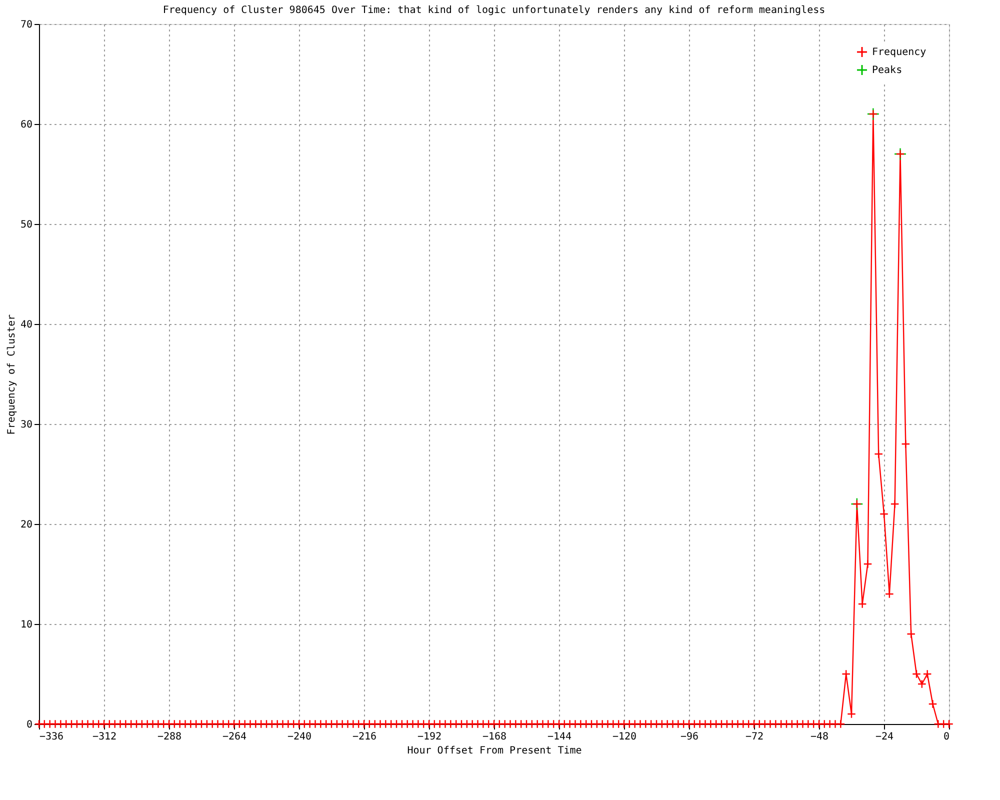 Image resolution: width=1000 pixels, height=800 pixels. Describe the element at coordinates (26, 325) in the screenshot. I see `y-tick-label: 40` at that location.